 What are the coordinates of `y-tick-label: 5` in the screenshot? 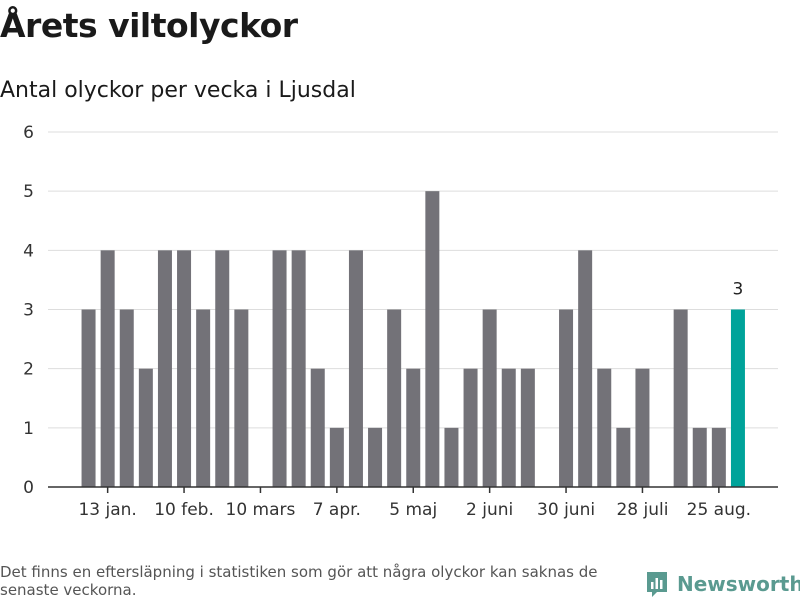 It's located at (28, 192).